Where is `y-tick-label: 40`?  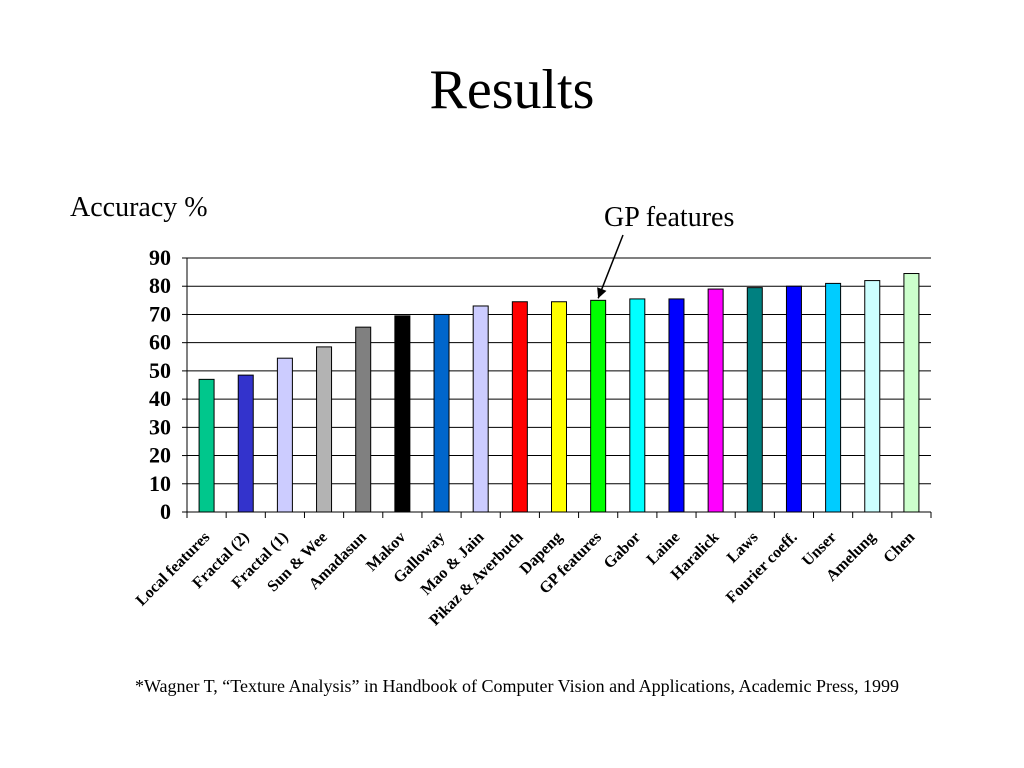
y-tick-label: 40 is located at coordinates (160, 398).